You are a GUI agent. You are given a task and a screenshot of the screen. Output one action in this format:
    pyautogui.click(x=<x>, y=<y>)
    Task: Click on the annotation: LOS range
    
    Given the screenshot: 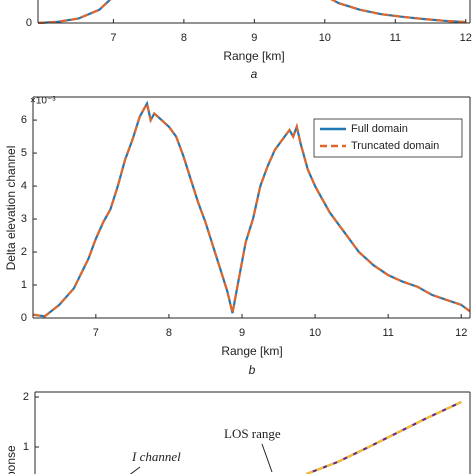 What is the action you would take?
    pyautogui.click(x=252, y=433)
    